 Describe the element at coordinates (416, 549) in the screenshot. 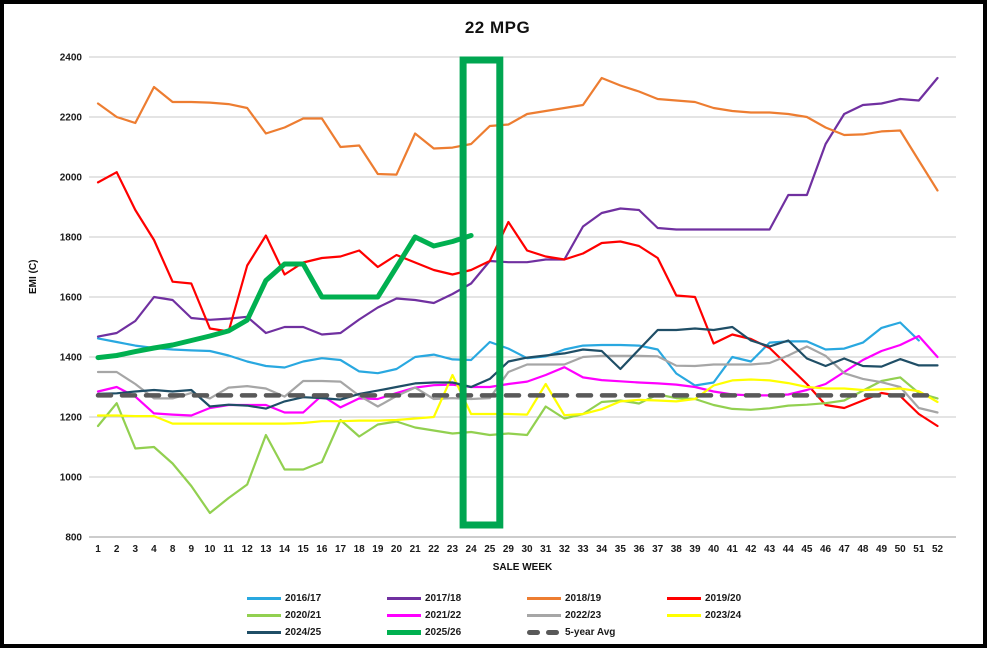

I see `x-tick-label-21: 21` at that location.